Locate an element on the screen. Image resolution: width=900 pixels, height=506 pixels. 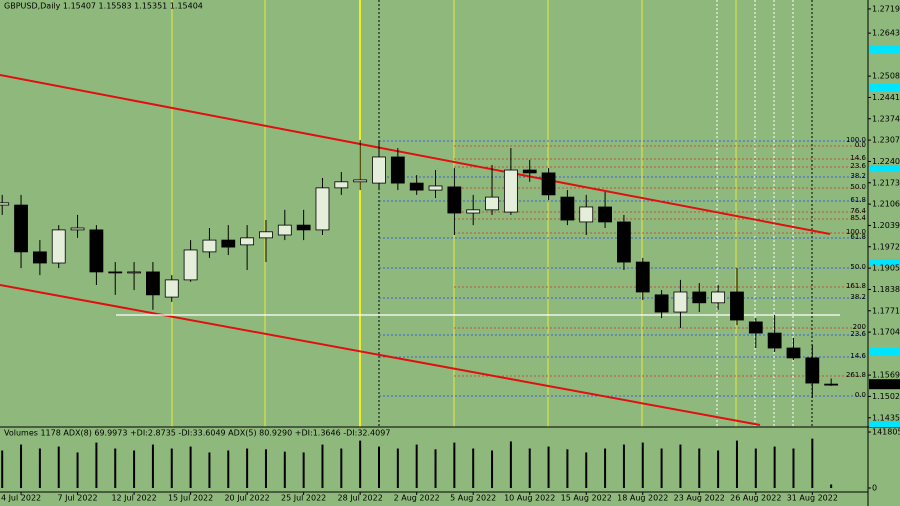
x-tick-label: 7 Jul 2022 is located at coordinates (77, 498).